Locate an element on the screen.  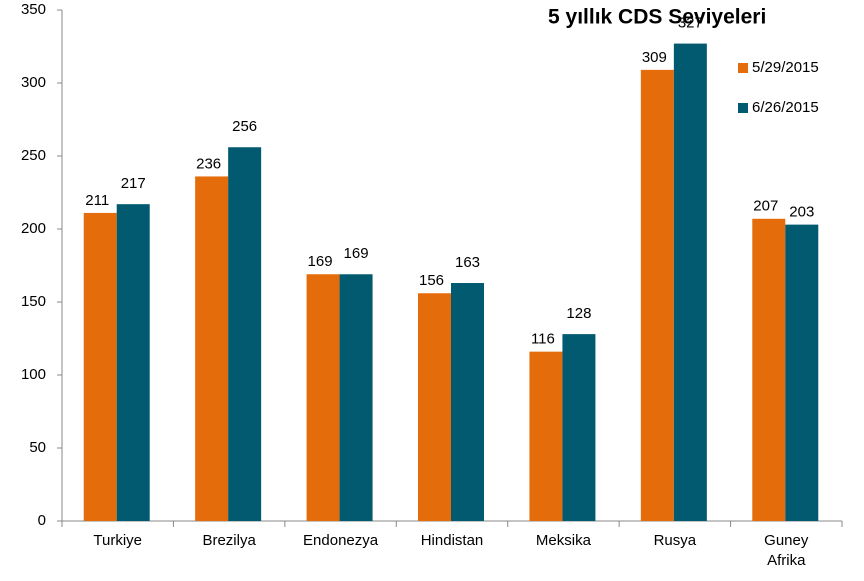
y-tick-label: 100 is located at coordinates (33, 374).